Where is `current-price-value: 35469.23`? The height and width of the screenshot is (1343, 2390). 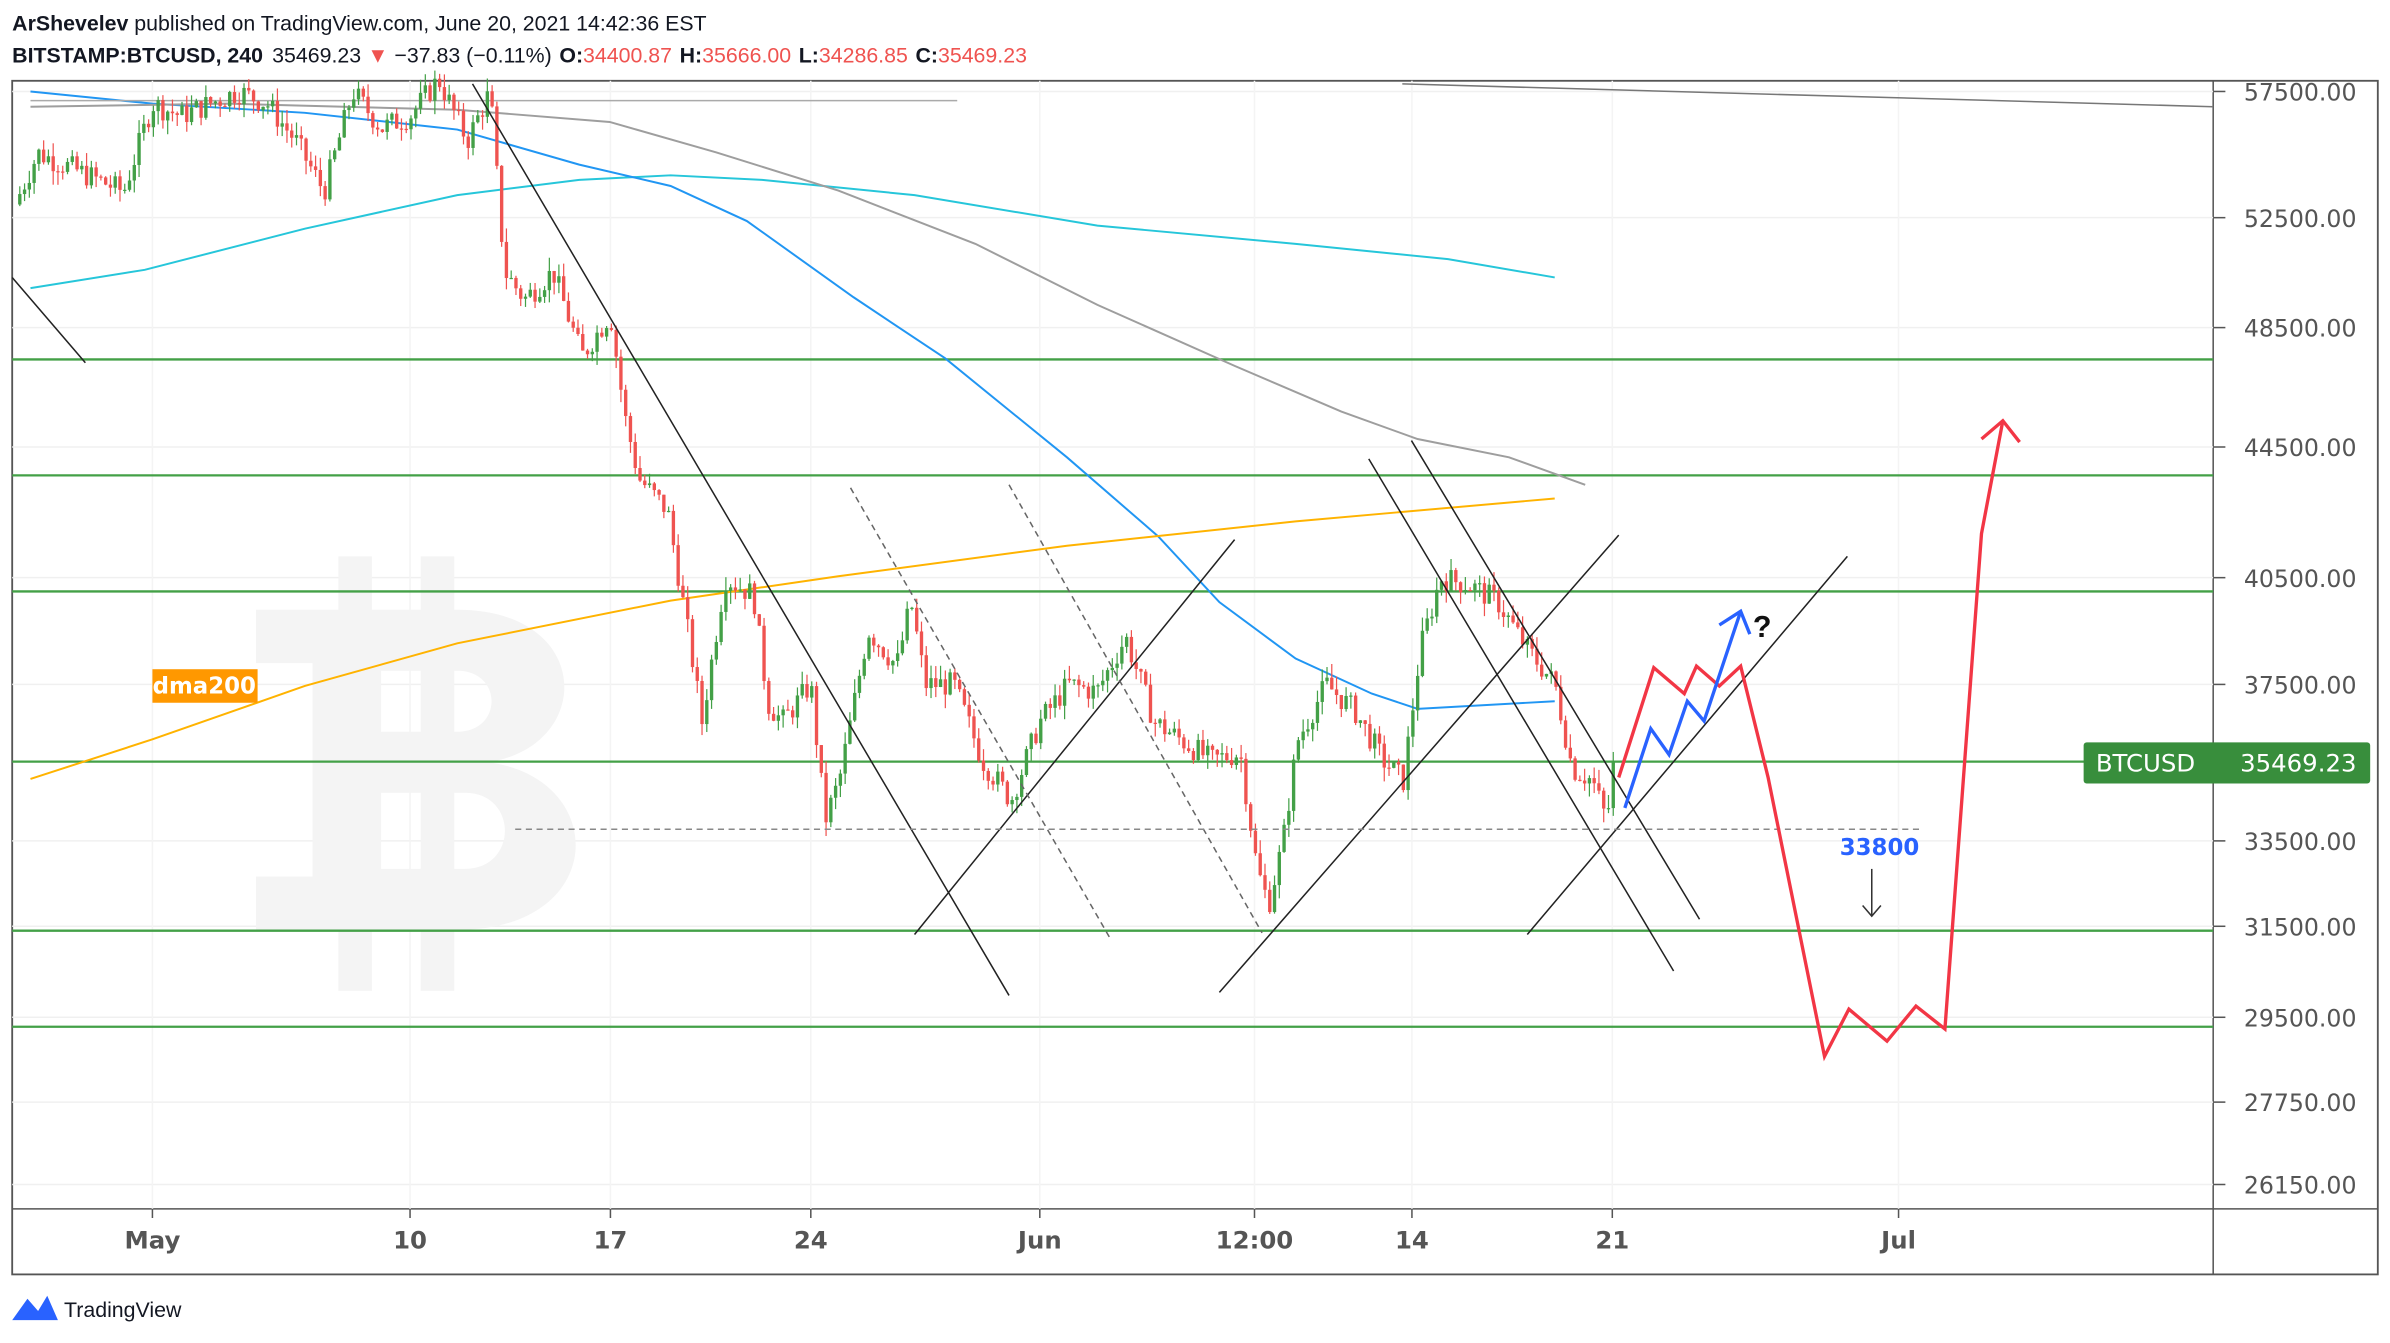
current-price-value: 35469.23 is located at coordinates (2298, 762).